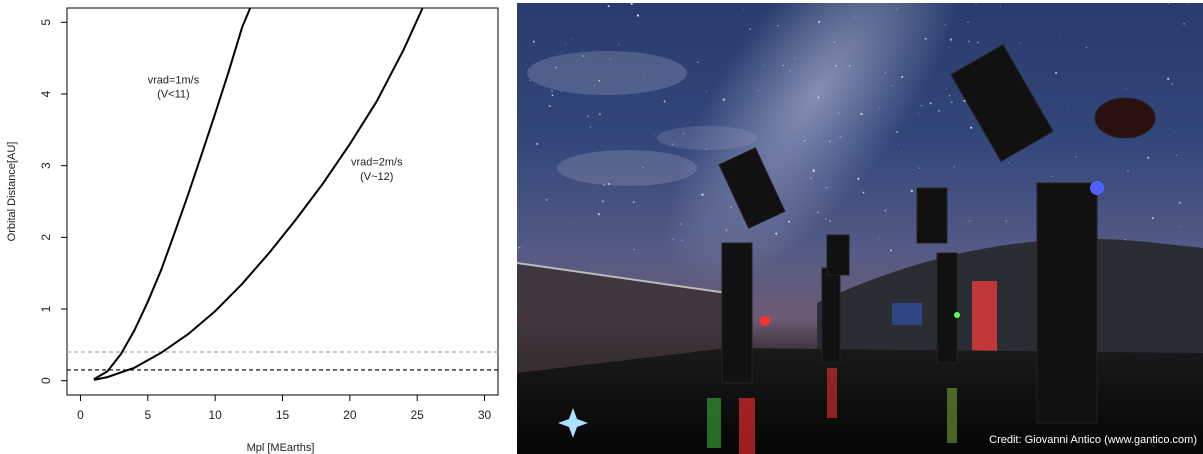 This screenshot has width=1203, height=454. I want to click on x-tick-label: 30, so click(485, 415).